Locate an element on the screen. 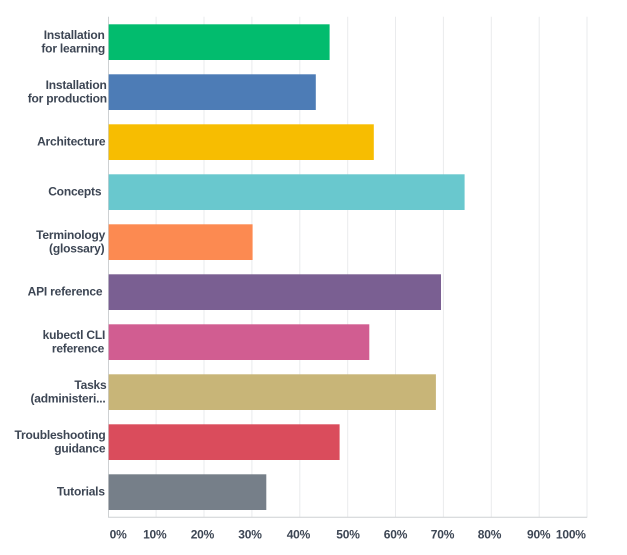 This screenshot has height=555, width=627. svg-text: reference is located at coordinates (78, 348).